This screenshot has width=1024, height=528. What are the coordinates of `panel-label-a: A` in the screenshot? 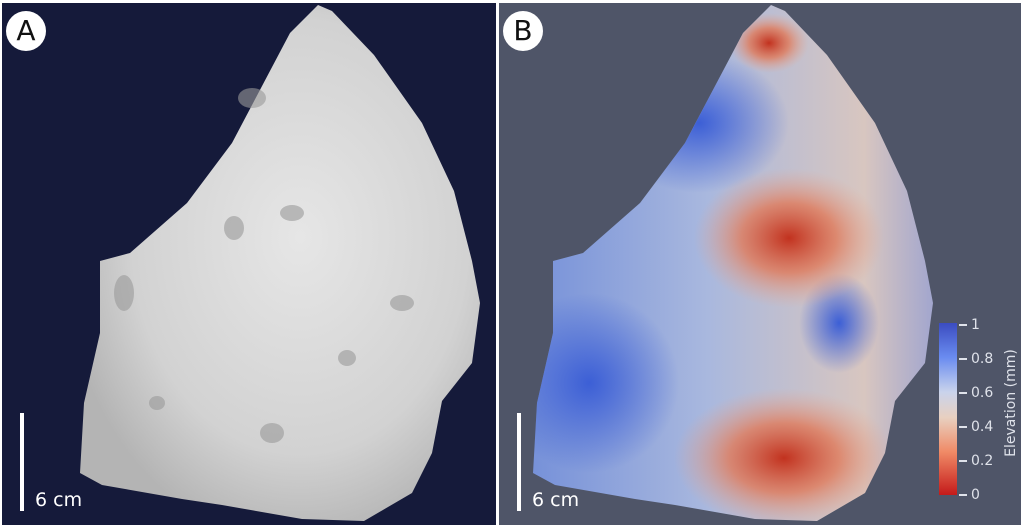 It's located at (26, 31).